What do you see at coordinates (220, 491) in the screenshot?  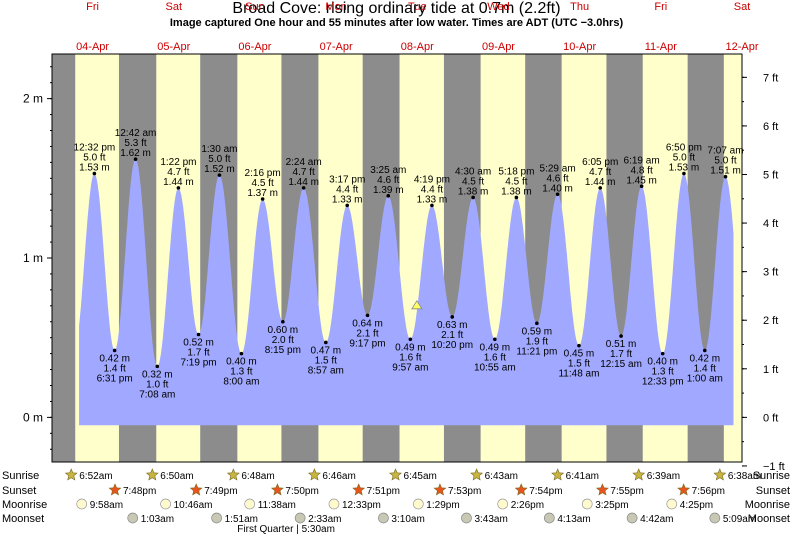 I see `sunset-time-label: 7:49pm` at bounding box center [220, 491].